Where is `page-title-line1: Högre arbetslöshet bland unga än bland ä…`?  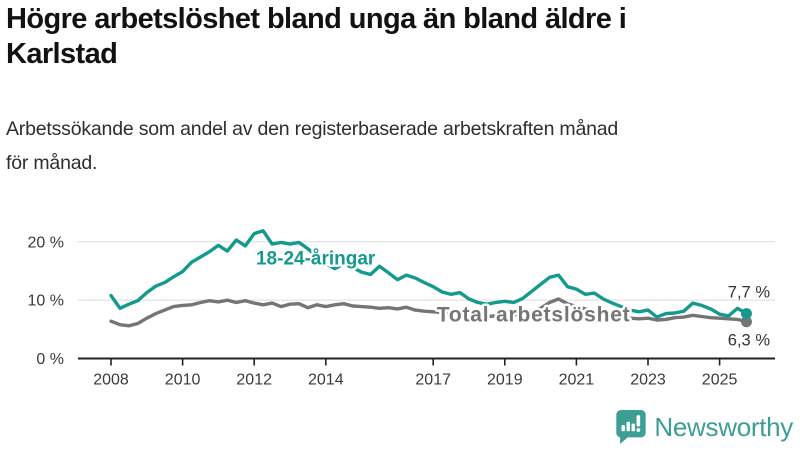
page-title-line1: Högre arbetslöshet bland unga än bland ä… is located at coordinates (316, 19).